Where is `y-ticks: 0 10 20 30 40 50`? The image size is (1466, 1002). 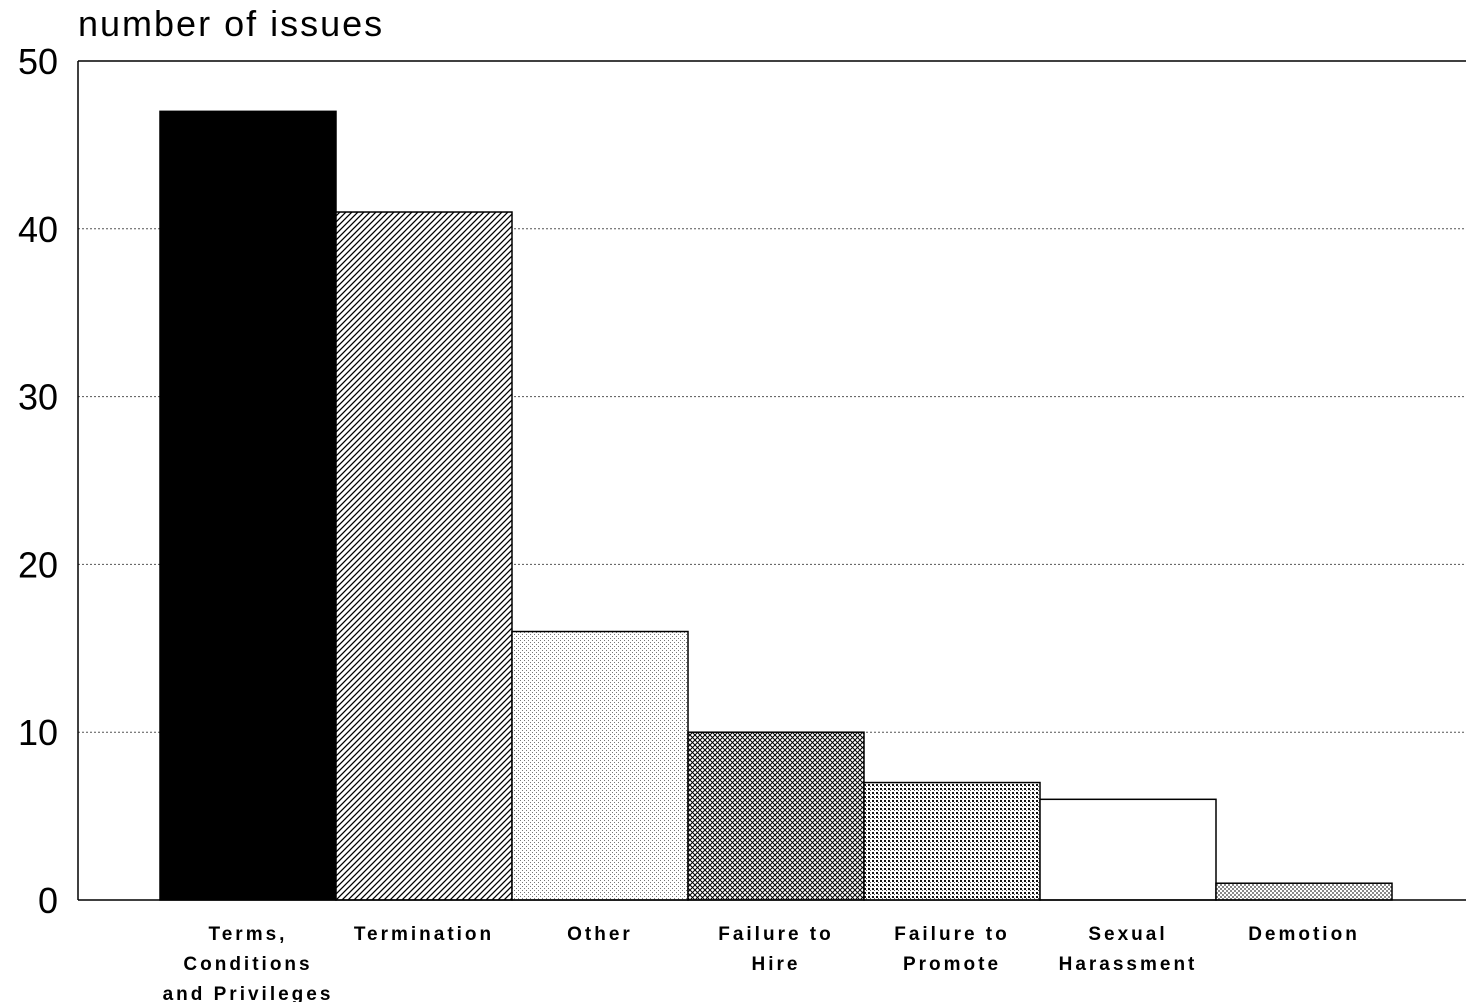 y-ticks: 0 10 20 30 40 50 is located at coordinates (38, 481).